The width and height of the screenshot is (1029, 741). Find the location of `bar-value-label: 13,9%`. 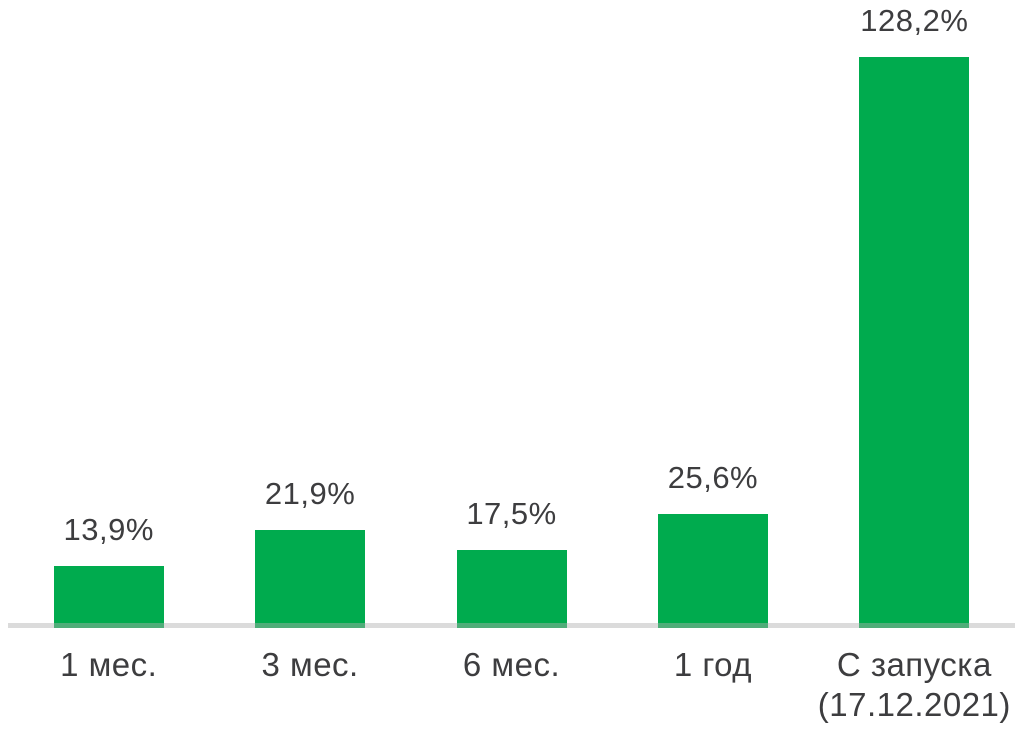

bar-value-label: 13,9% is located at coordinates (108, 529).